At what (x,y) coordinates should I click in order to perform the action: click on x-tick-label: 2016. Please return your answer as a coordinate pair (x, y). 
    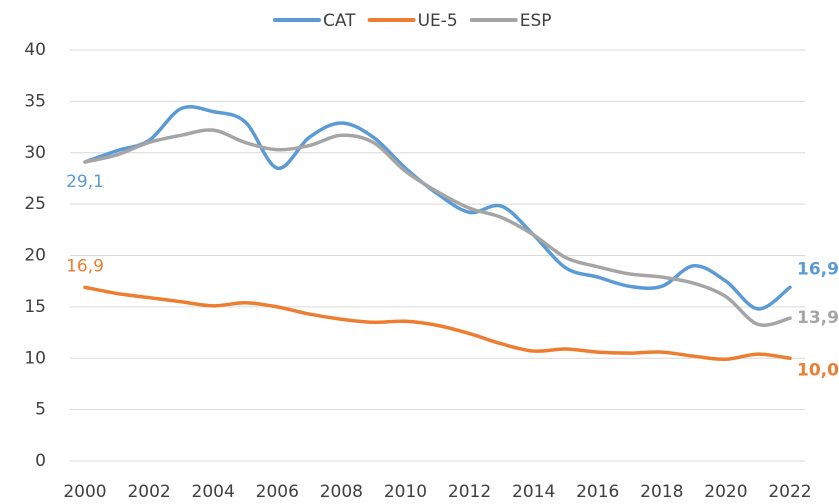
    Looking at the image, I should click on (597, 492).